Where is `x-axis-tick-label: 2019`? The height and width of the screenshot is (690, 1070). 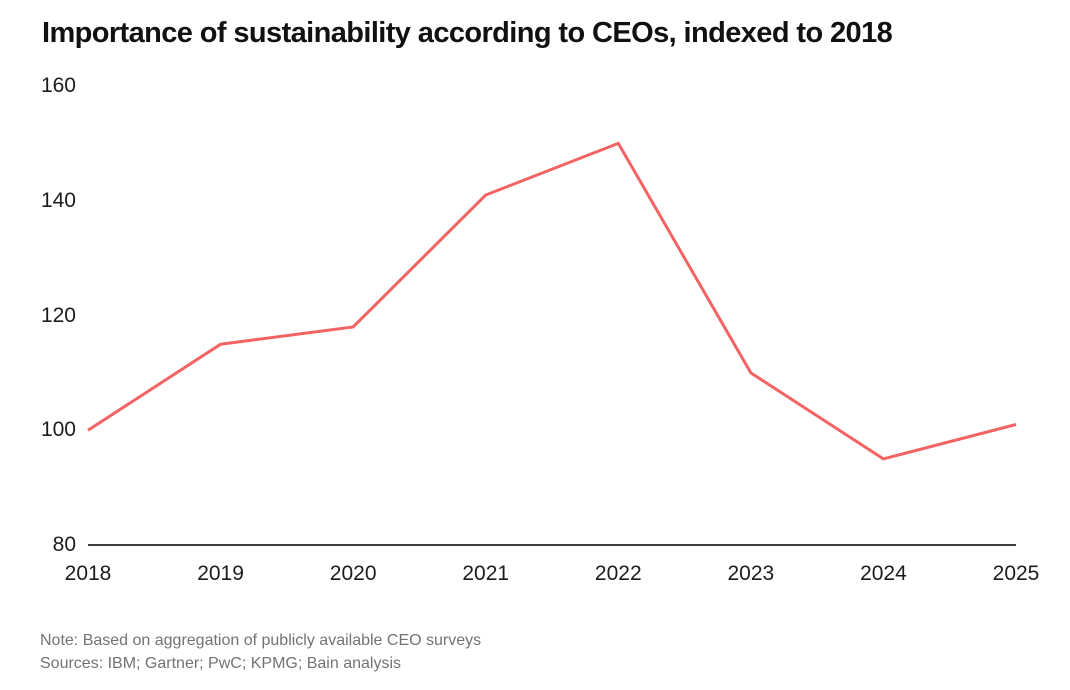 x-axis-tick-label: 2019 is located at coordinates (220, 573).